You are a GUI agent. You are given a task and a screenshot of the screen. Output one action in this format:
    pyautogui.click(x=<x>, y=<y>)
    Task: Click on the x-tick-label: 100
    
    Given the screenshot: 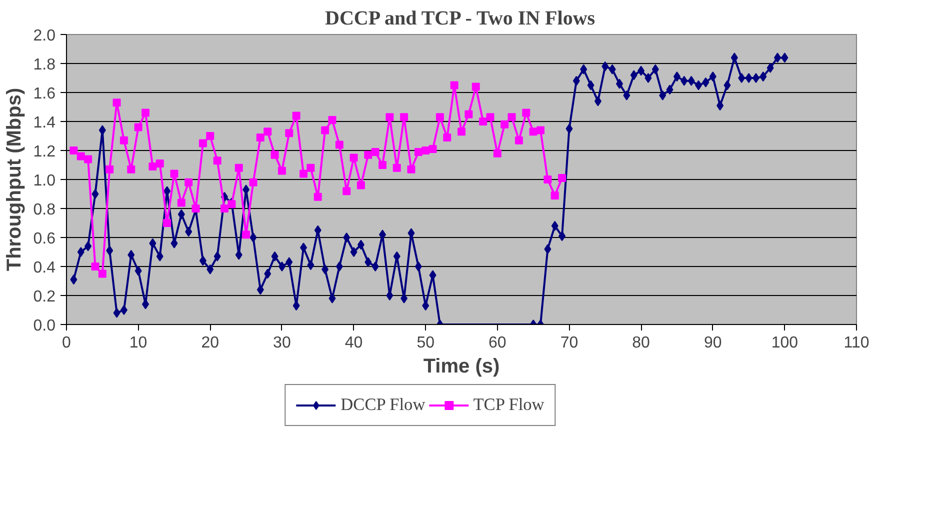 What is the action you would take?
    pyautogui.click(x=784, y=343)
    